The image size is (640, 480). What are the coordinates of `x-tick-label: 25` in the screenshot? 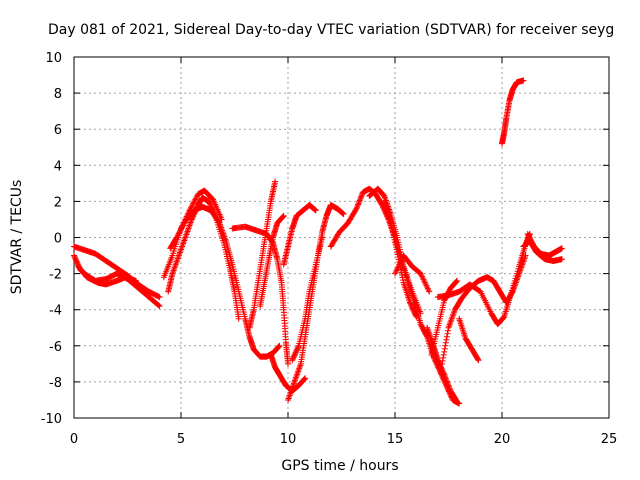 It's located at (609, 439).